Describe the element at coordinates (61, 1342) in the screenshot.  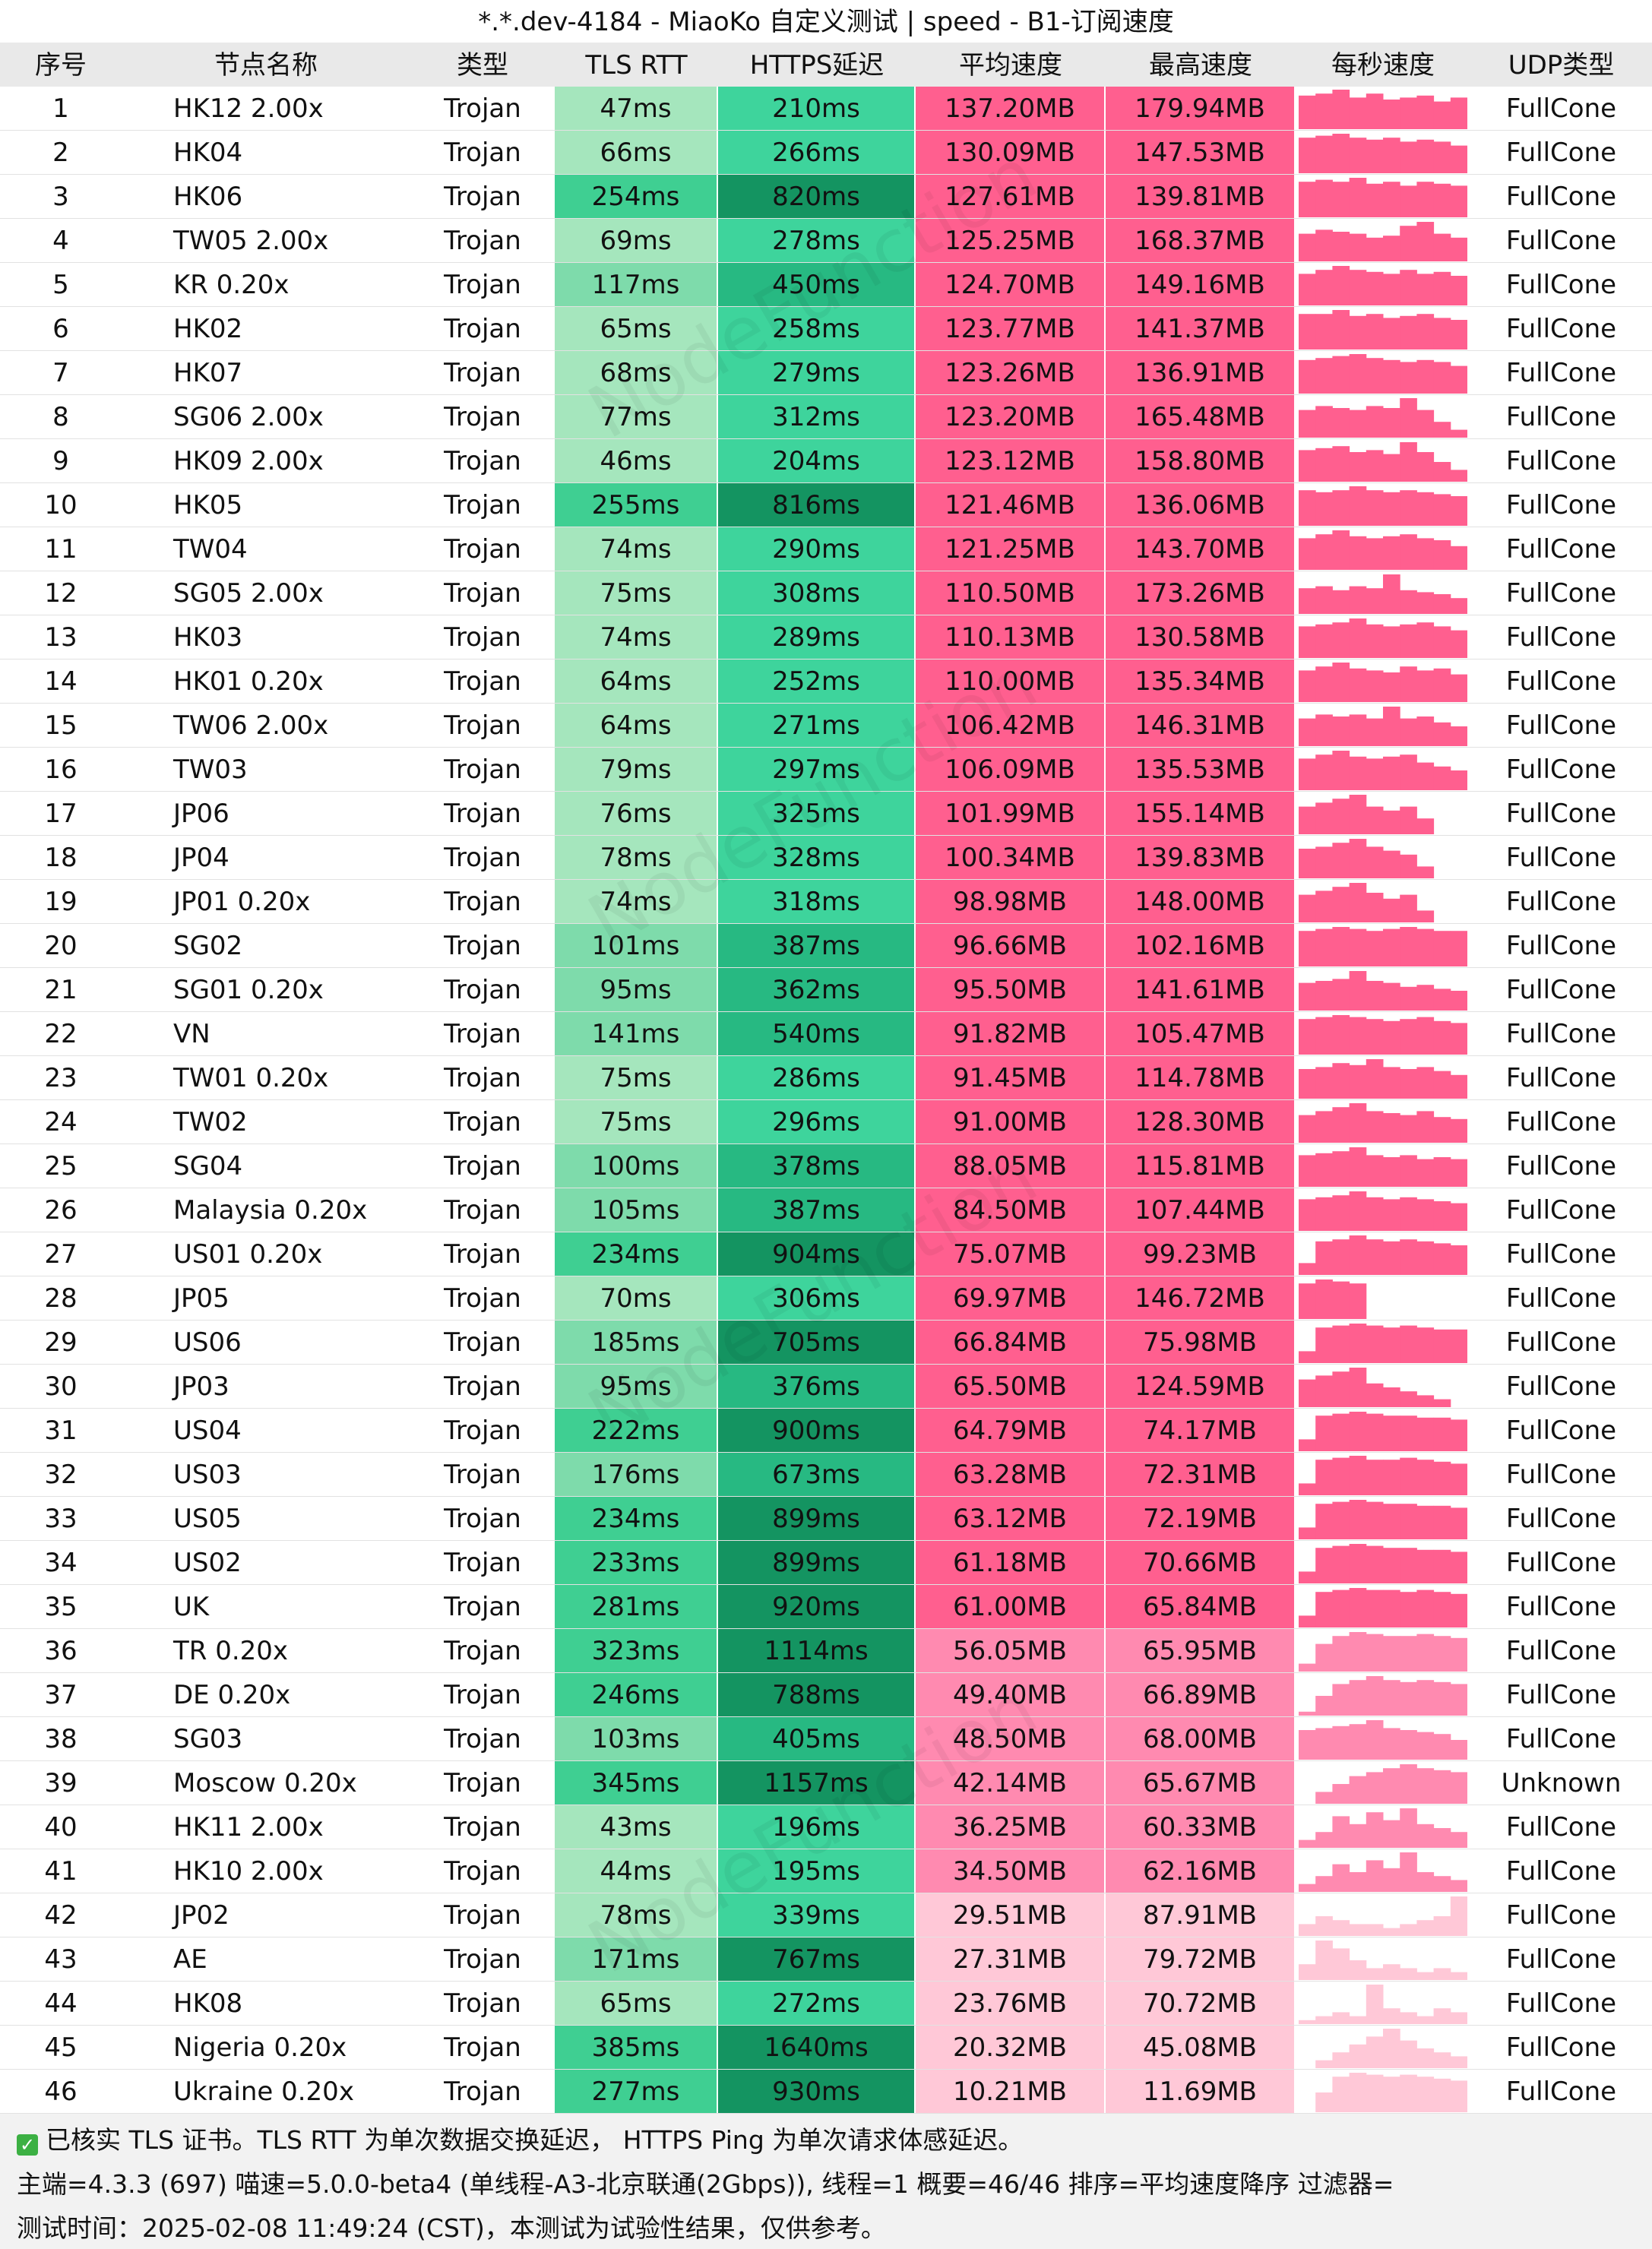
I see `row-index: 29` at that location.